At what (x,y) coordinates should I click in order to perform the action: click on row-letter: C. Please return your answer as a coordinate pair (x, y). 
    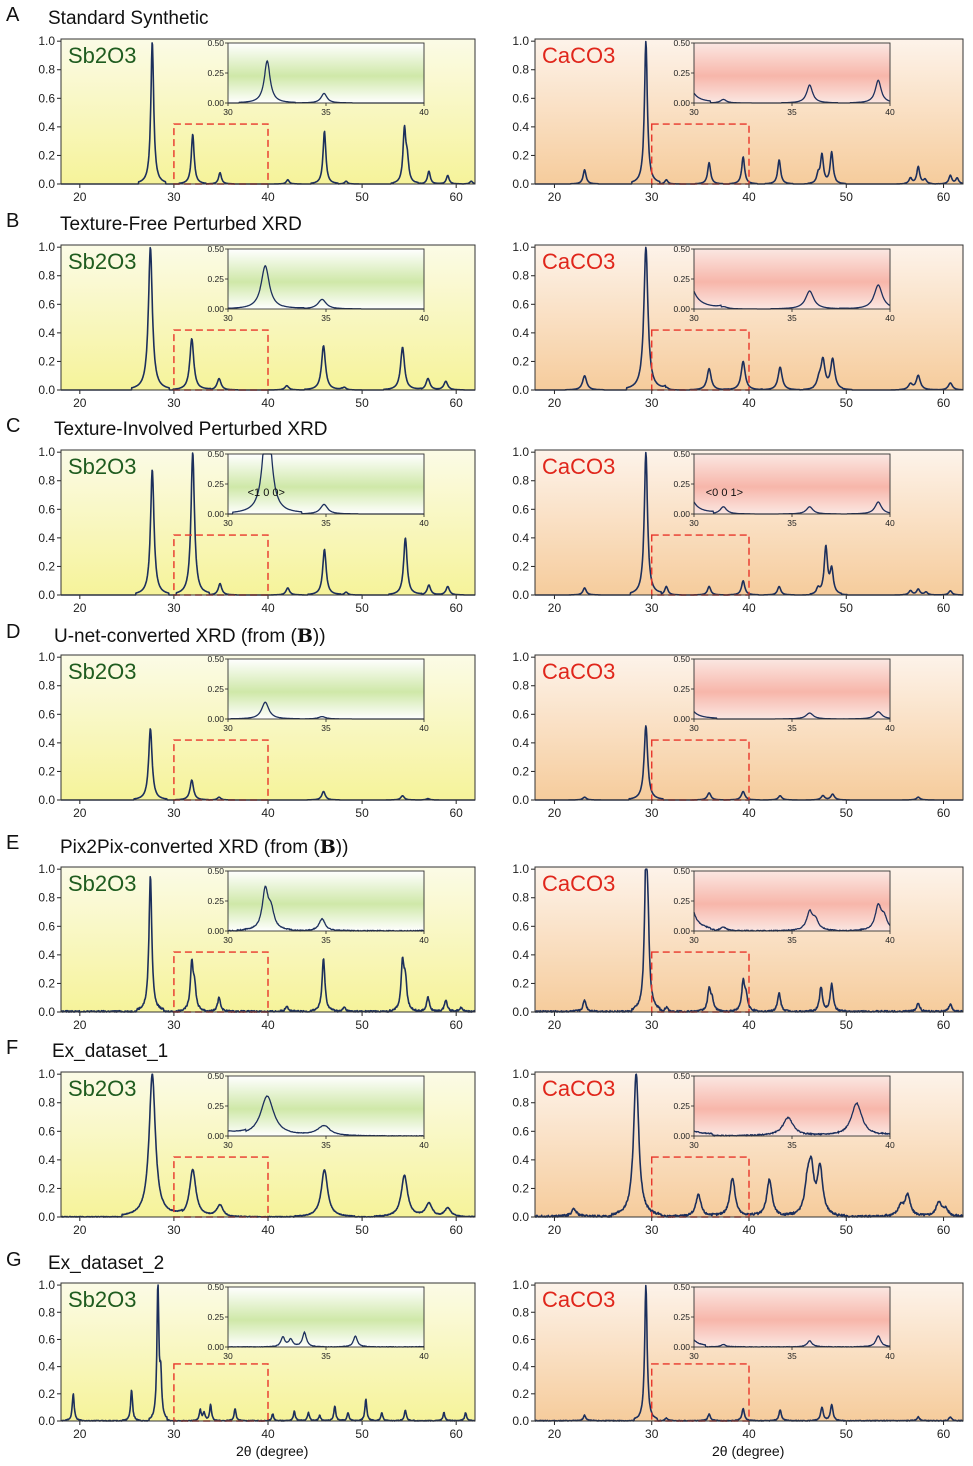
    Looking at the image, I should click on (13, 426).